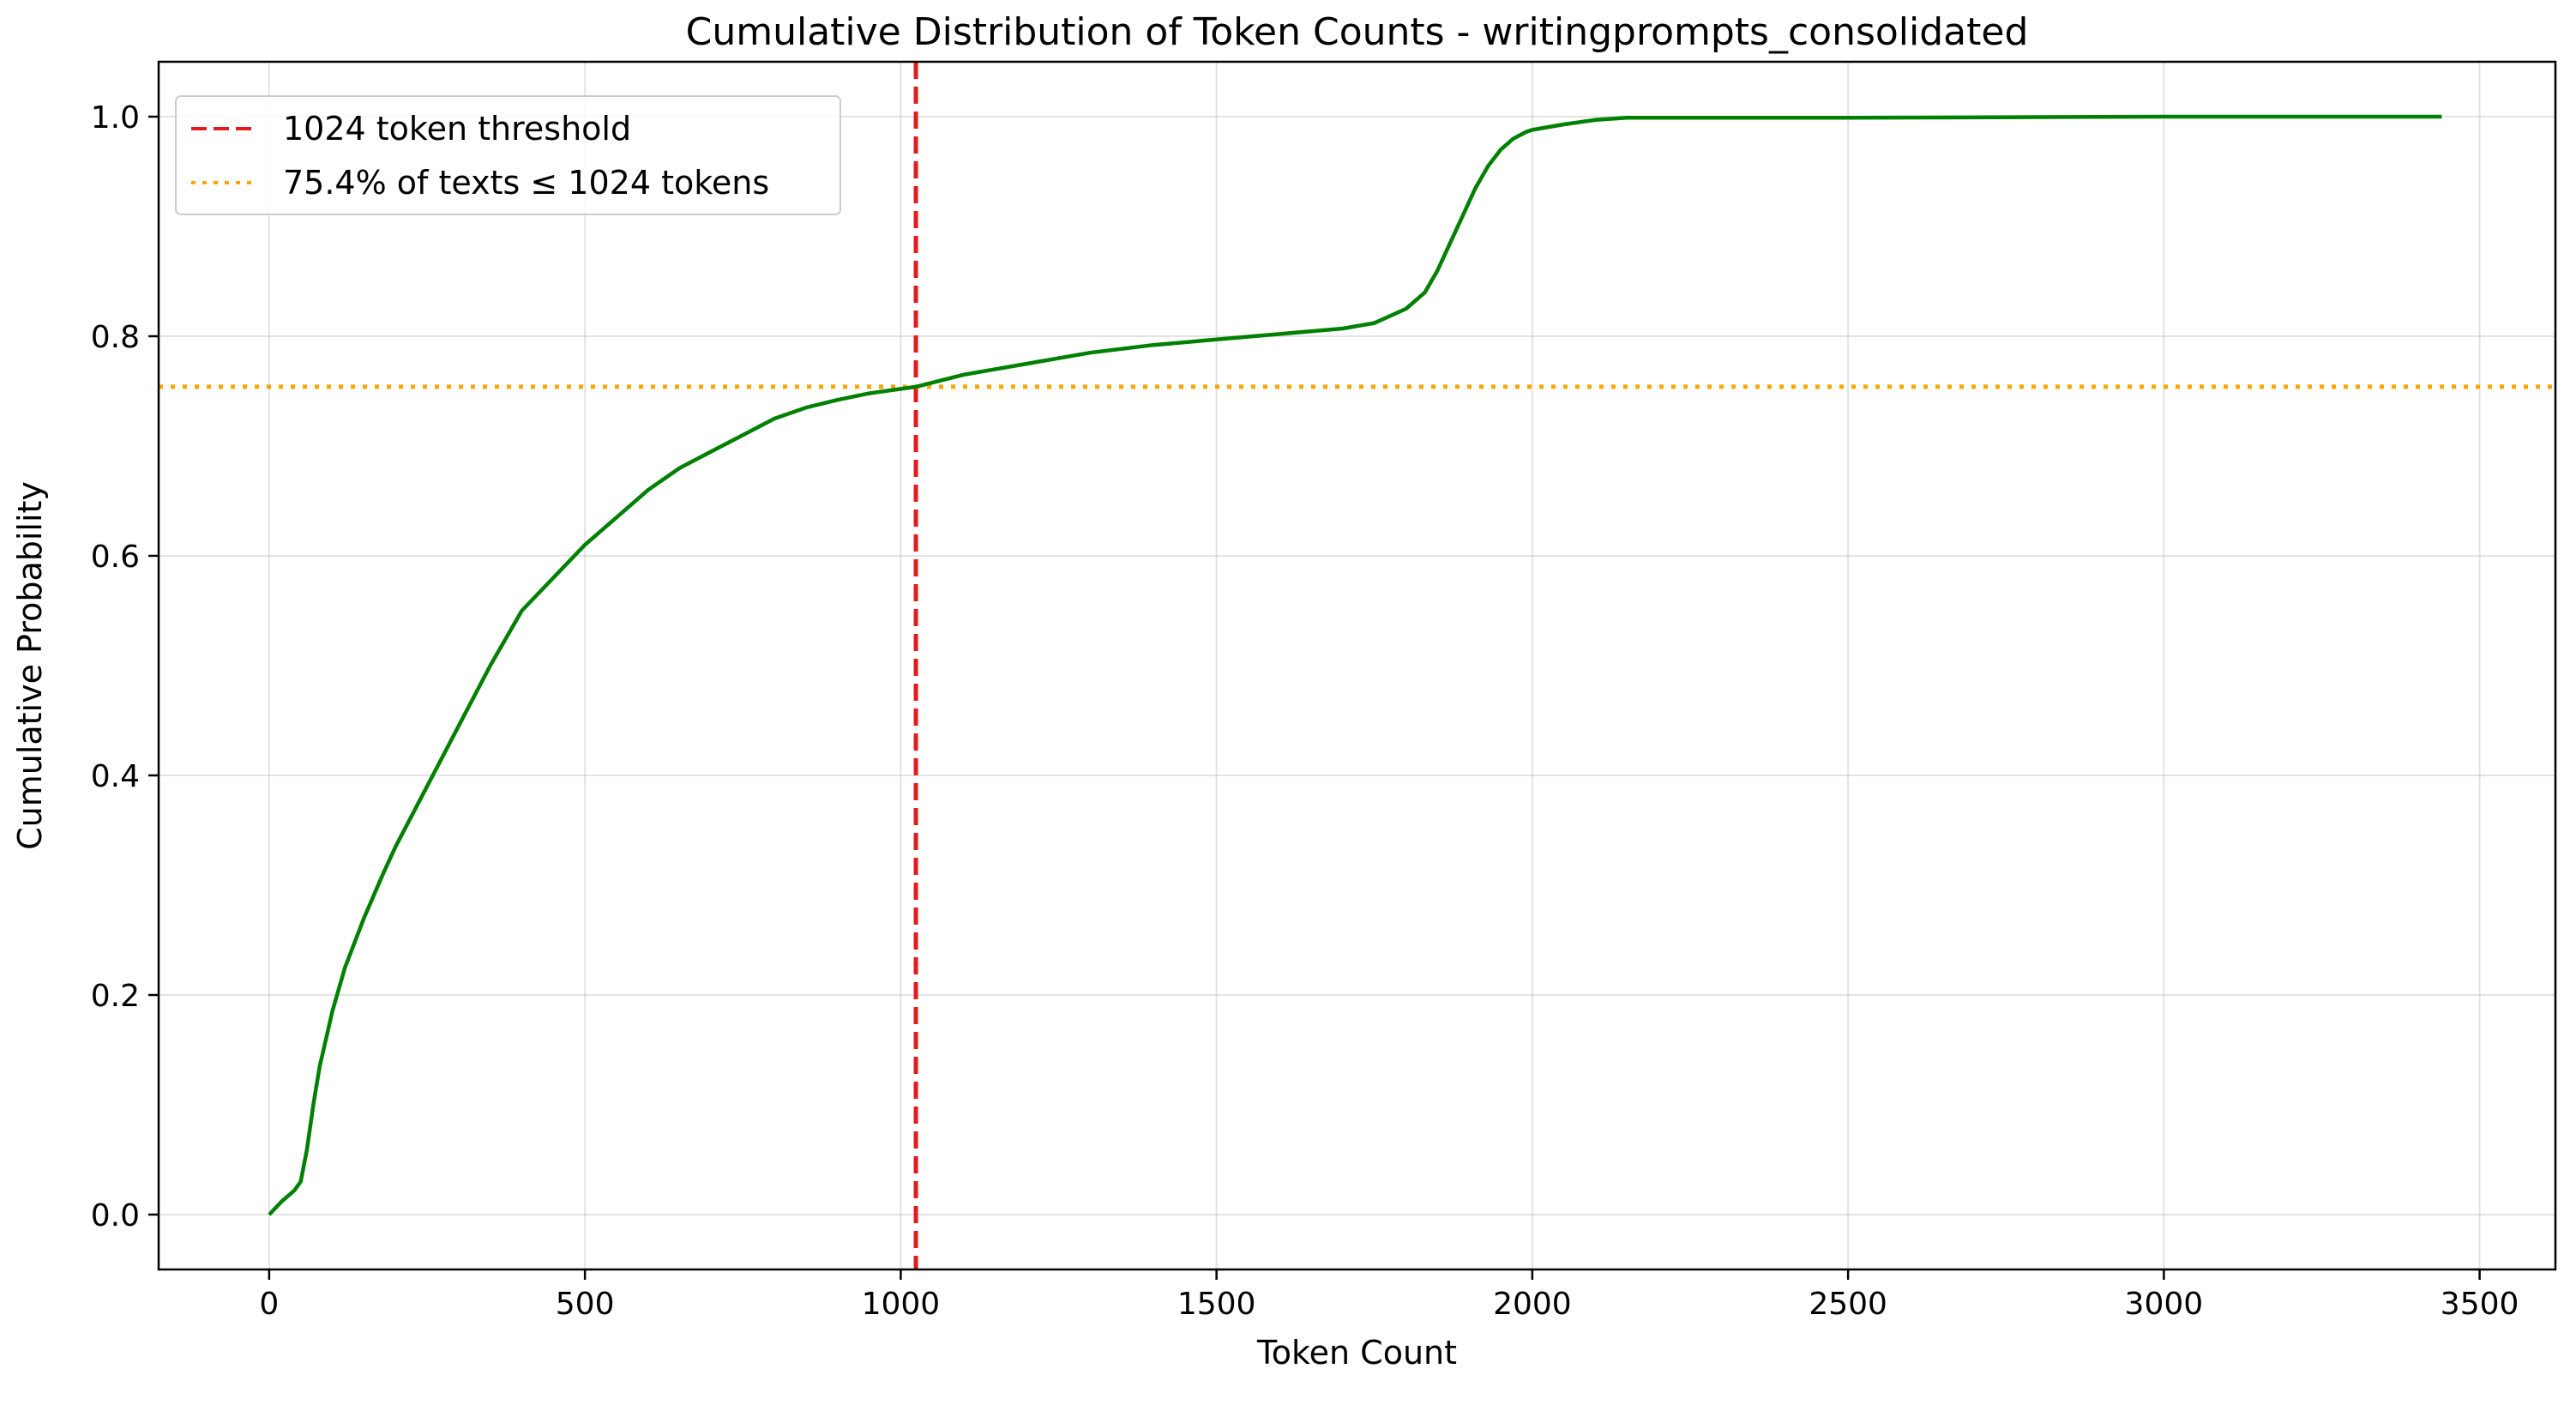 This screenshot has width=2576, height=1405. I want to click on y-tick-label: 0.2, so click(115, 996).